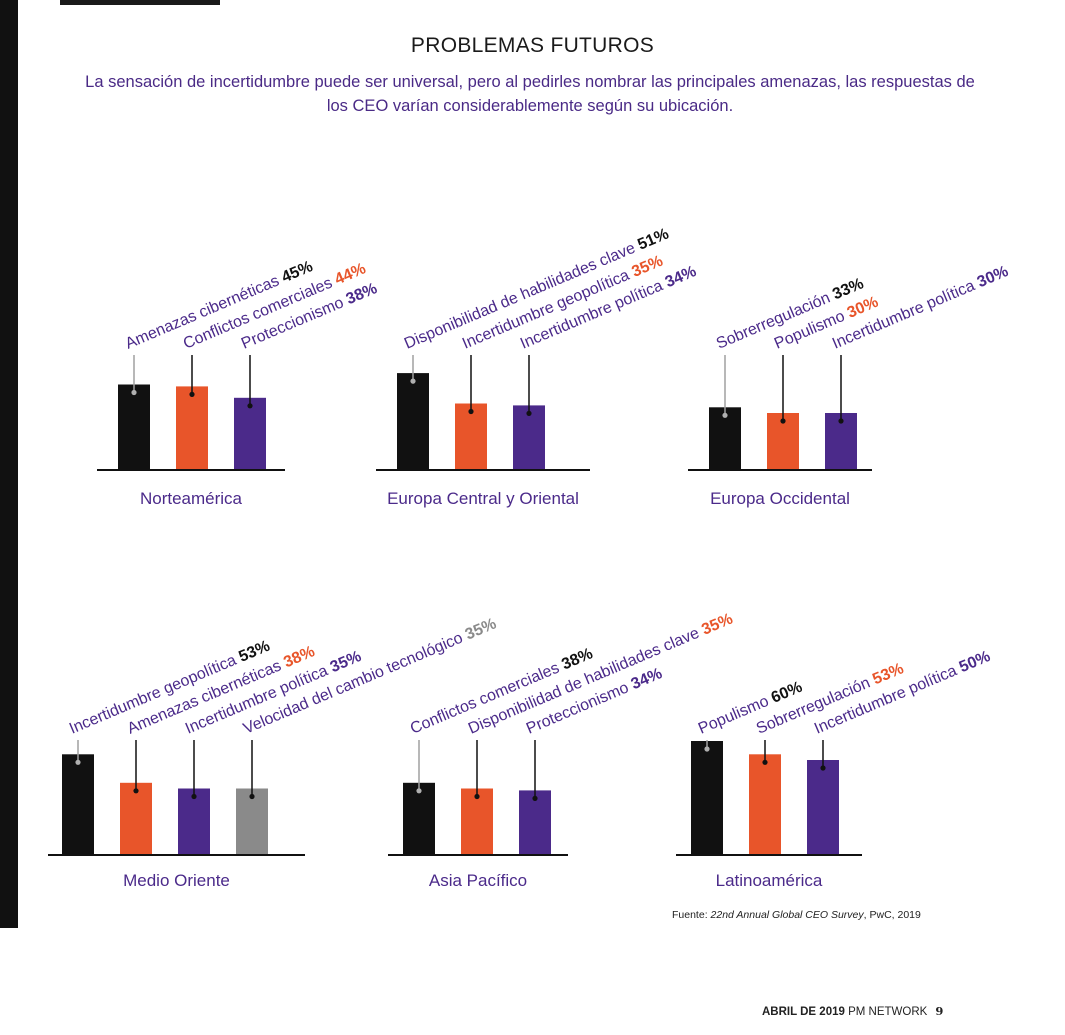  I want to click on source-prefix: Fuente:, so click(691, 915).